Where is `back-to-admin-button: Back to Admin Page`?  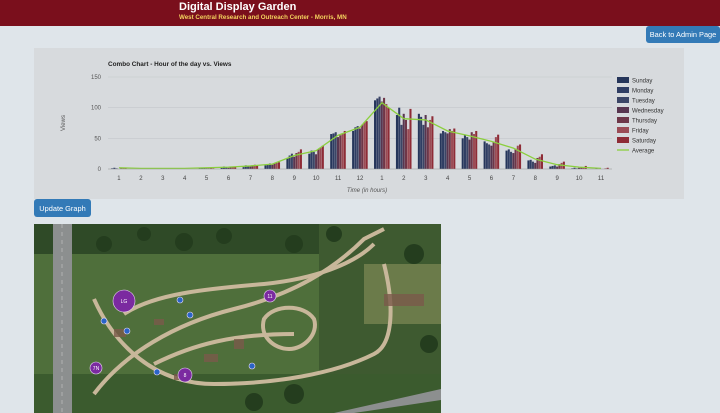
back-to-admin-button: Back to Admin Page is located at coordinates (683, 34).